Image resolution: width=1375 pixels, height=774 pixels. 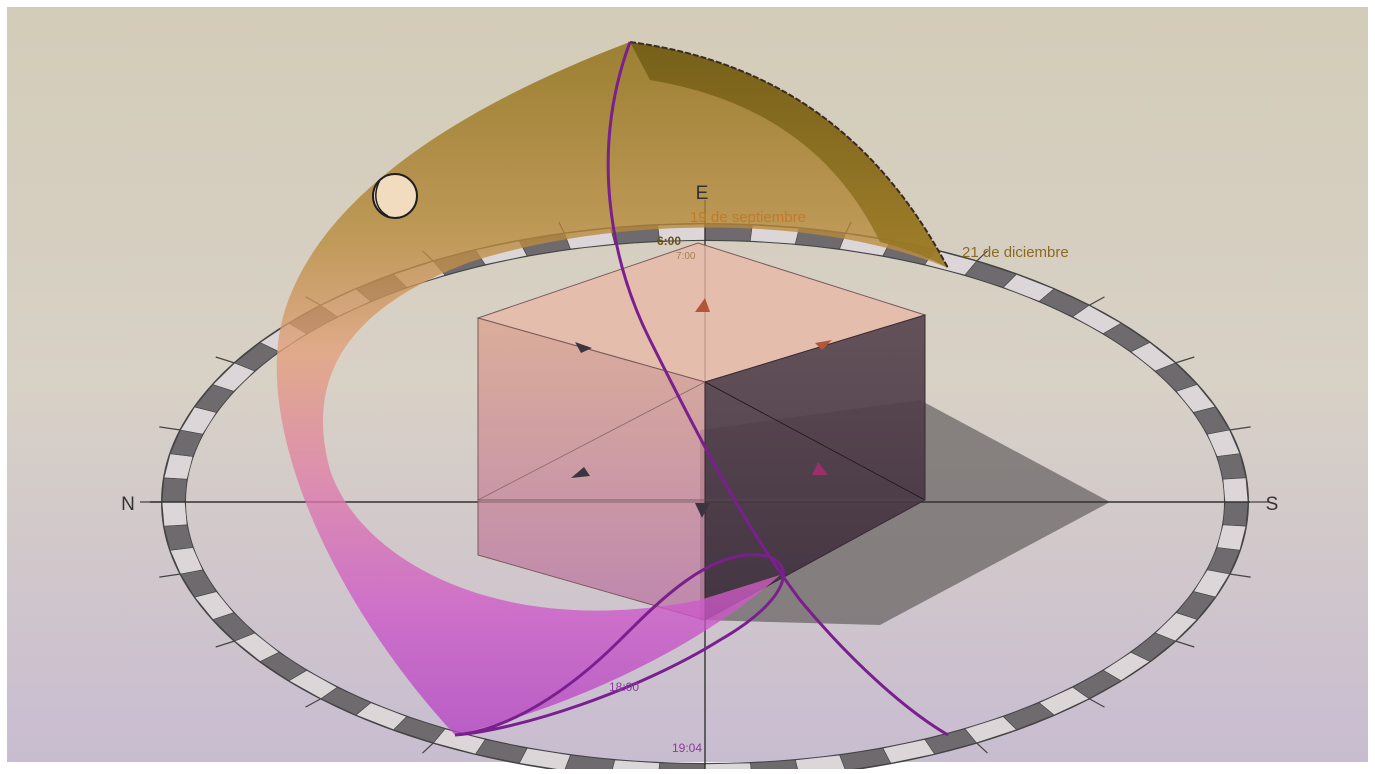 What do you see at coordinates (702, 510) in the screenshot?
I see `direction-arrow-down` at bounding box center [702, 510].